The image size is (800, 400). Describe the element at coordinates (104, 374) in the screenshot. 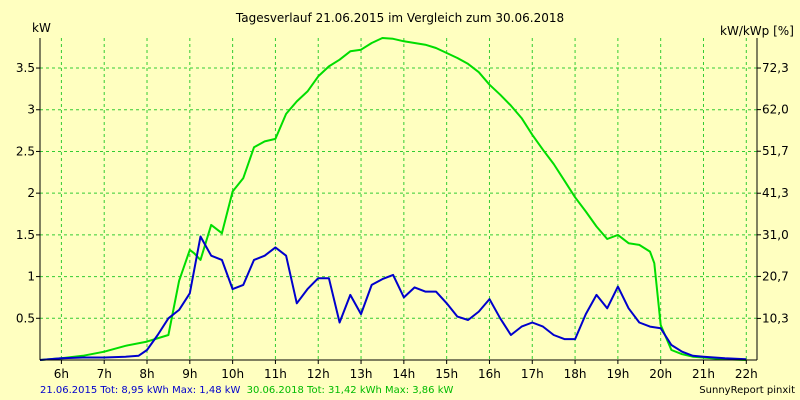

I see `x-tick-label: 7h` at that location.